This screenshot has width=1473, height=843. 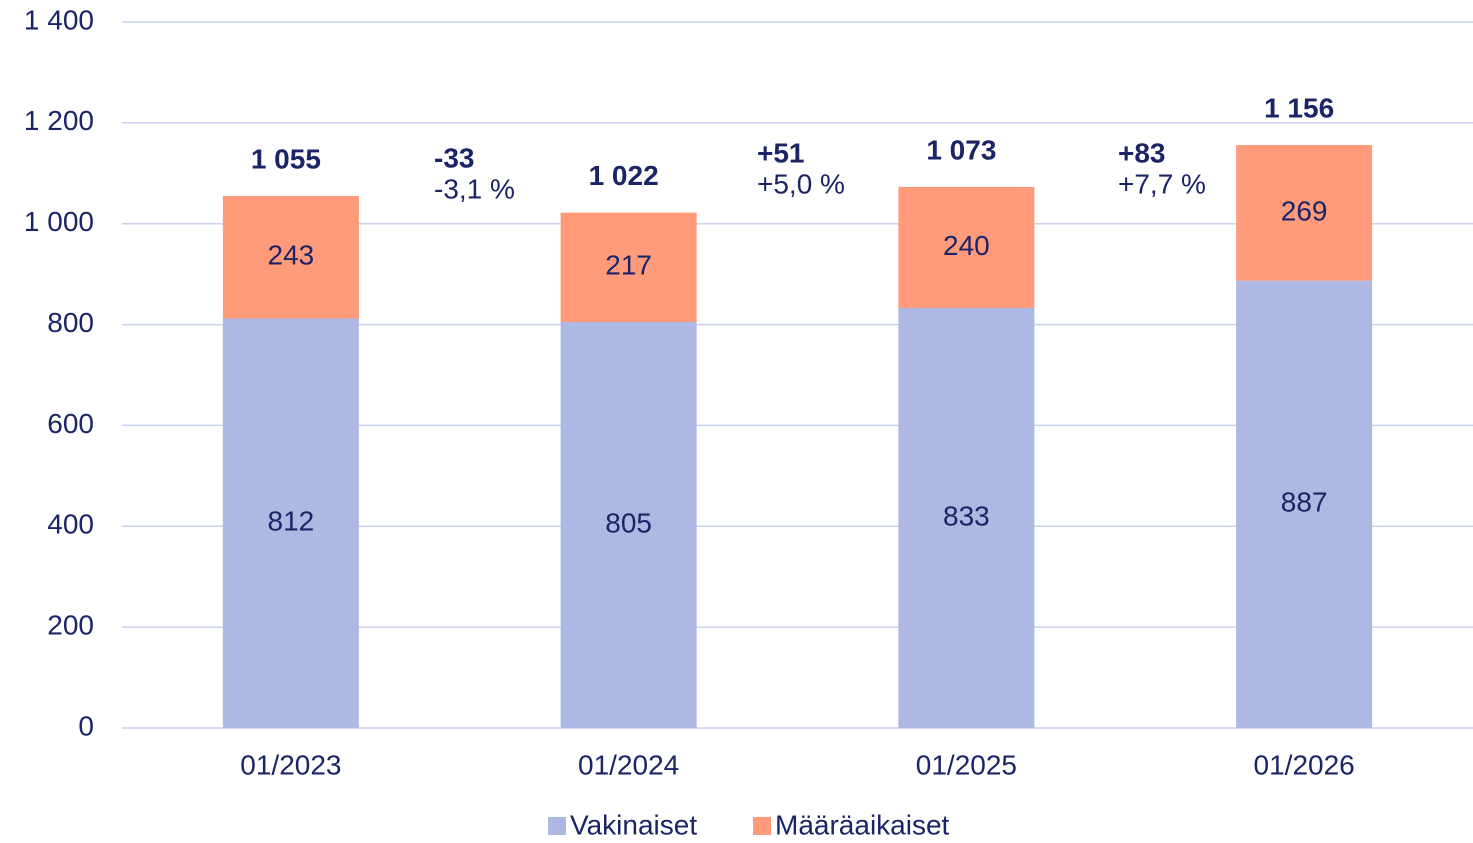 I want to click on y-tick-label: 200, so click(x=70, y=625).